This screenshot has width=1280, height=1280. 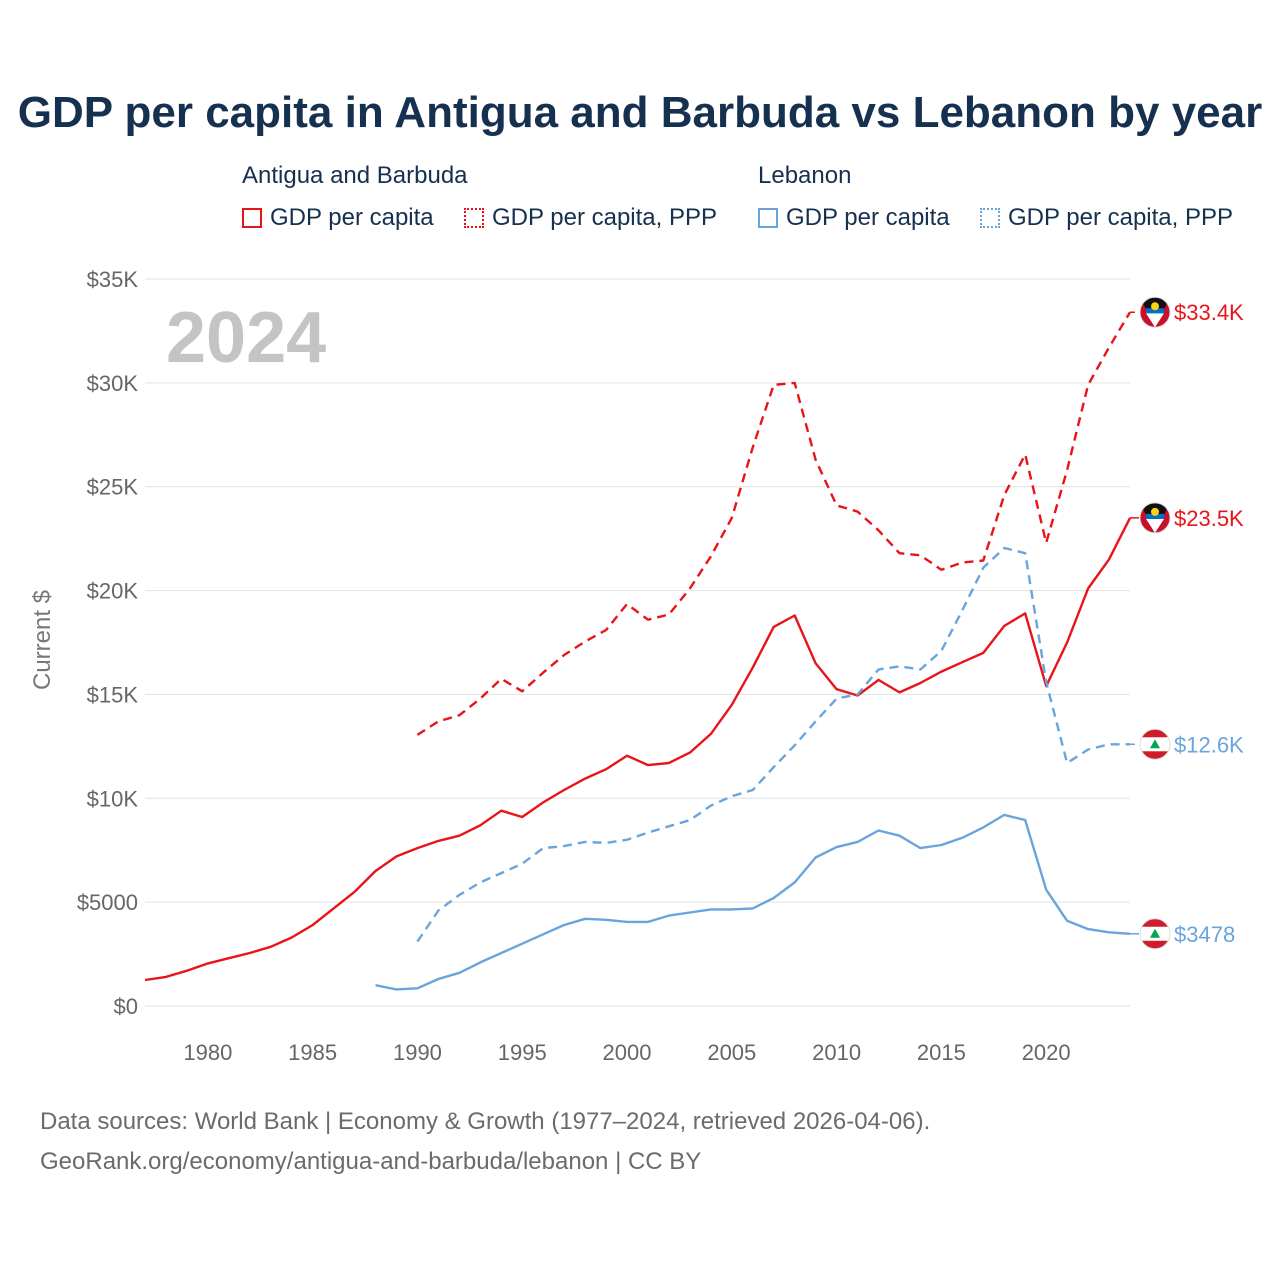 What do you see at coordinates (355, 175) in the screenshot?
I see `legend-group-antigua: Antigua and Barbuda` at bounding box center [355, 175].